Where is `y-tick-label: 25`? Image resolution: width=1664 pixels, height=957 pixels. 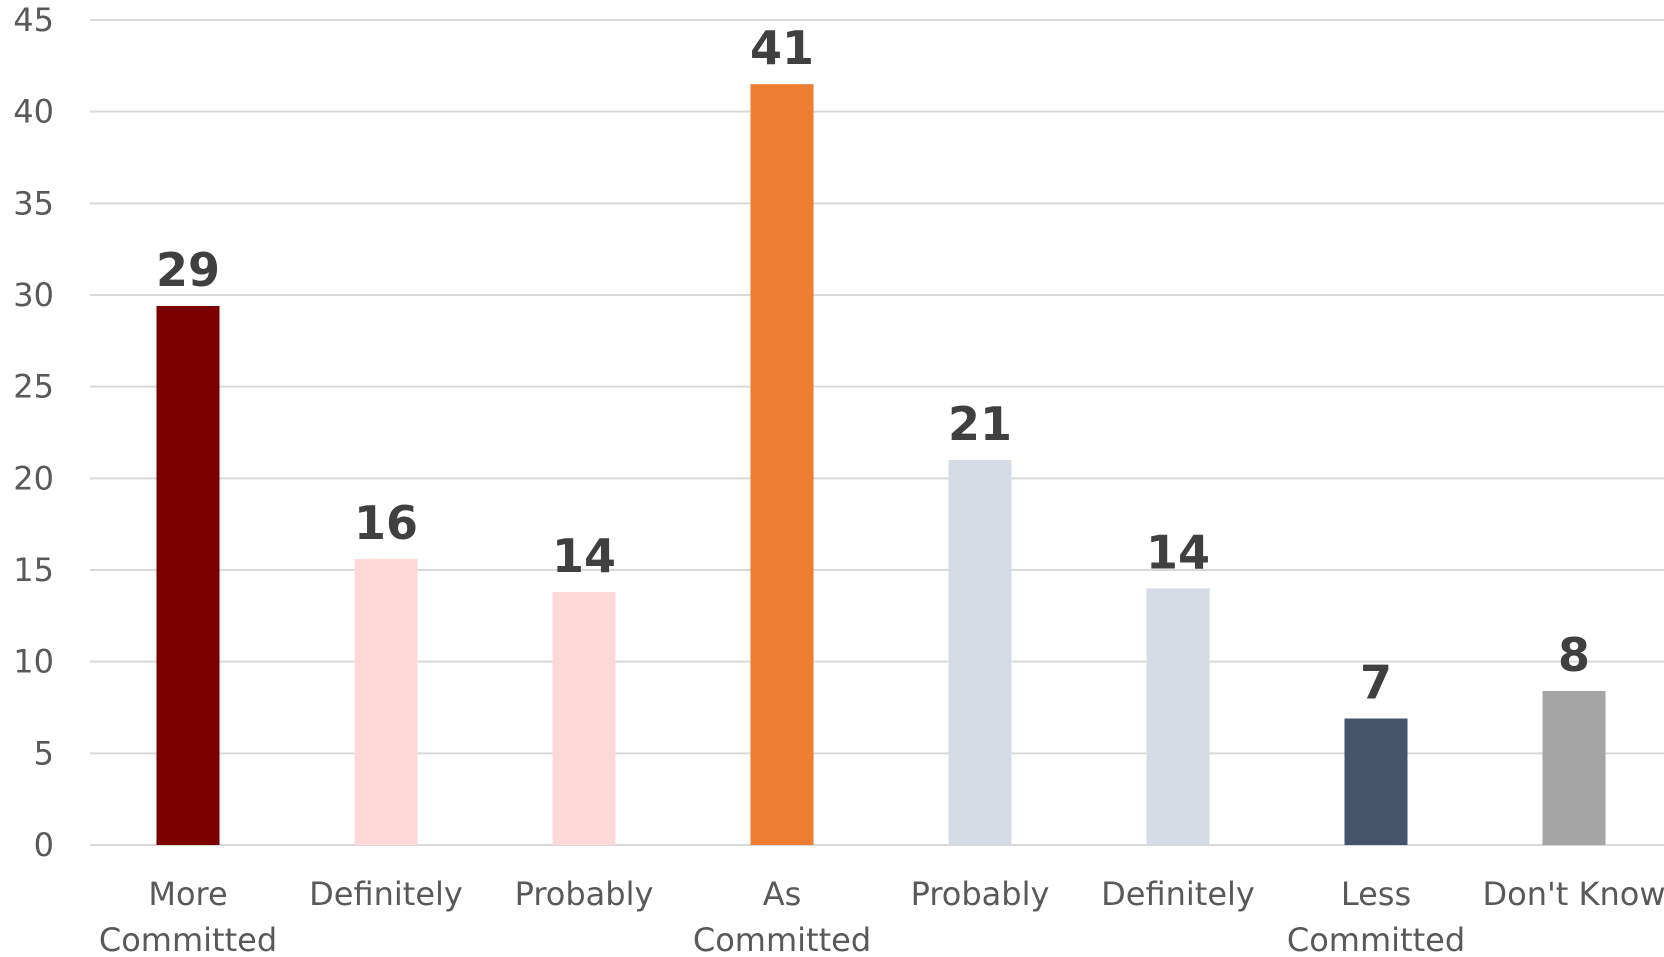 y-tick-label: 25 is located at coordinates (33, 387).